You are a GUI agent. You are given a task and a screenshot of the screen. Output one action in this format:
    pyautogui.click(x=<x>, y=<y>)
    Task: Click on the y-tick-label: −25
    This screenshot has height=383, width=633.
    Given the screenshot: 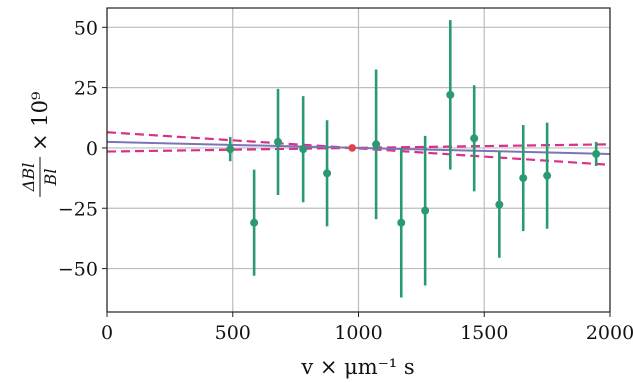 What is the action you would take?
    pyautogui.click(x=78, y=209)
    